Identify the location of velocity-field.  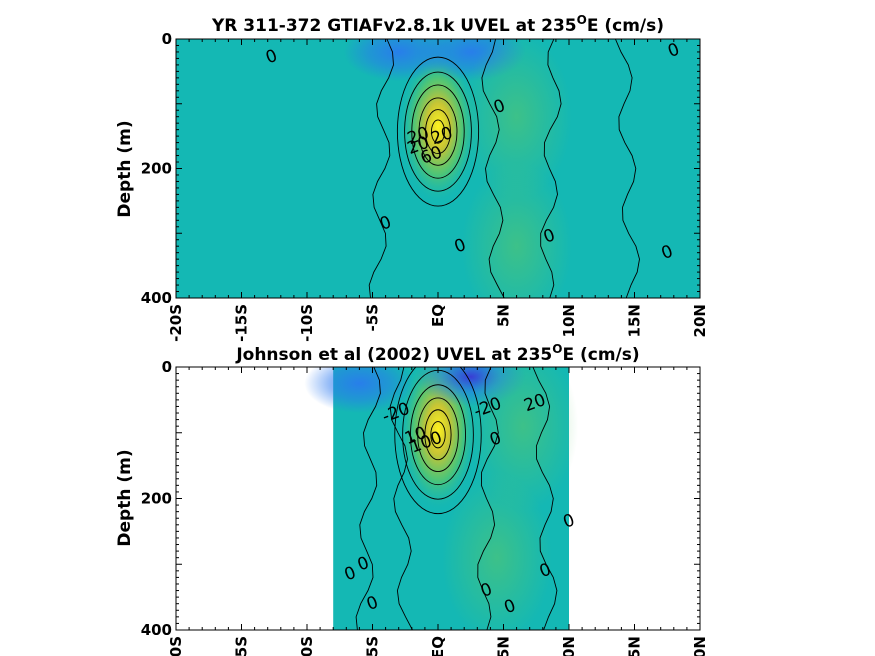
(441, 498).